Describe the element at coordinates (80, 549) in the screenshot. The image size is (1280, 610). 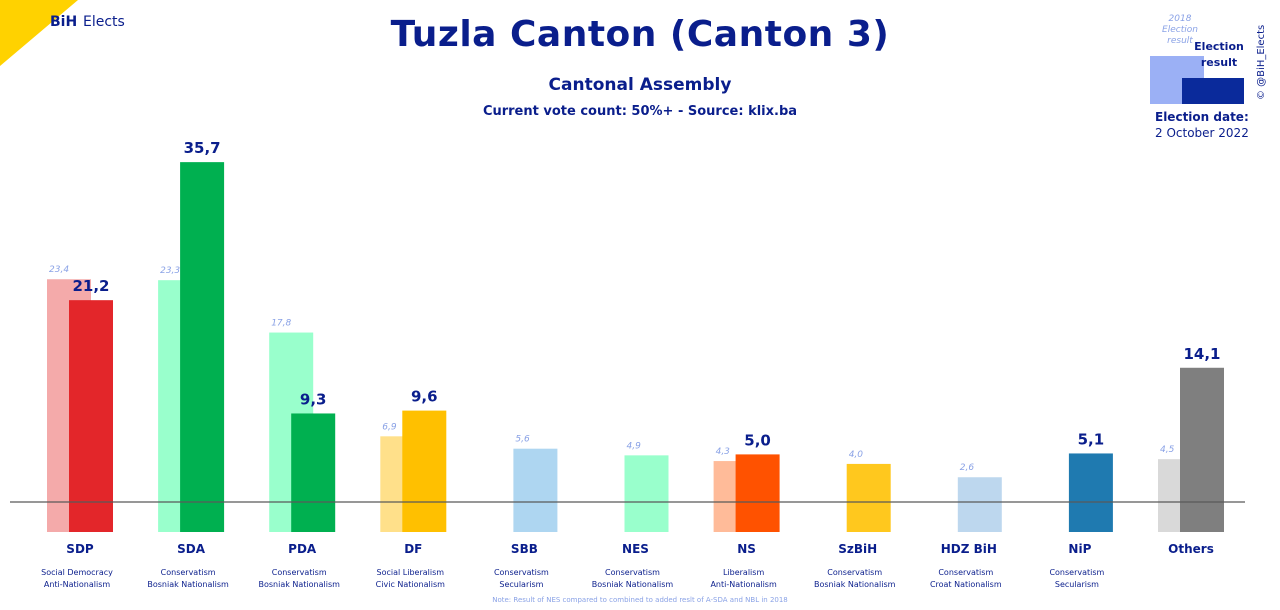
I see `party-name-sdp: SDP` at that location.